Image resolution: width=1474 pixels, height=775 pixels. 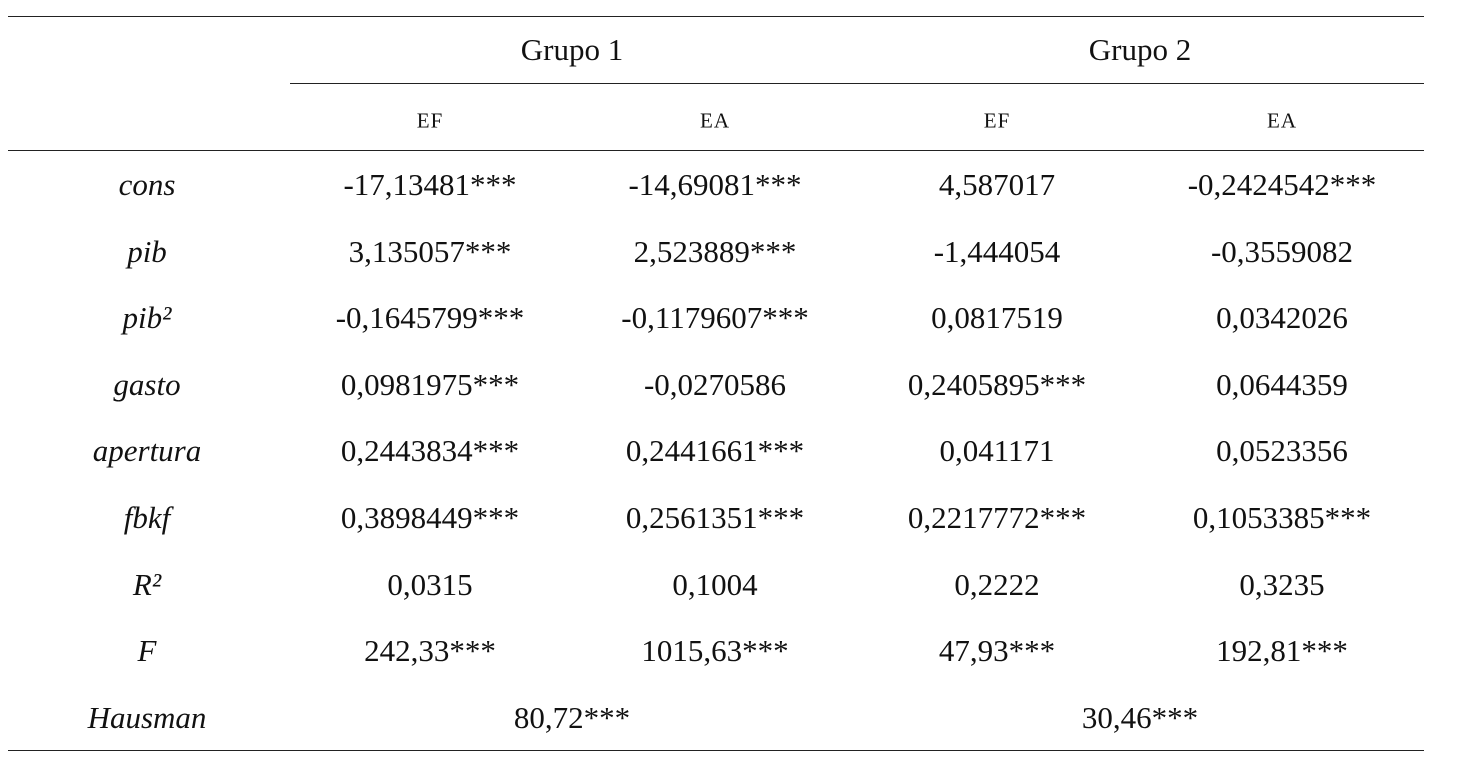 What do you see at coordinates (997, 451) in the screenshot?
I see `cell: 0,041171` at bounding box center [997, 451].